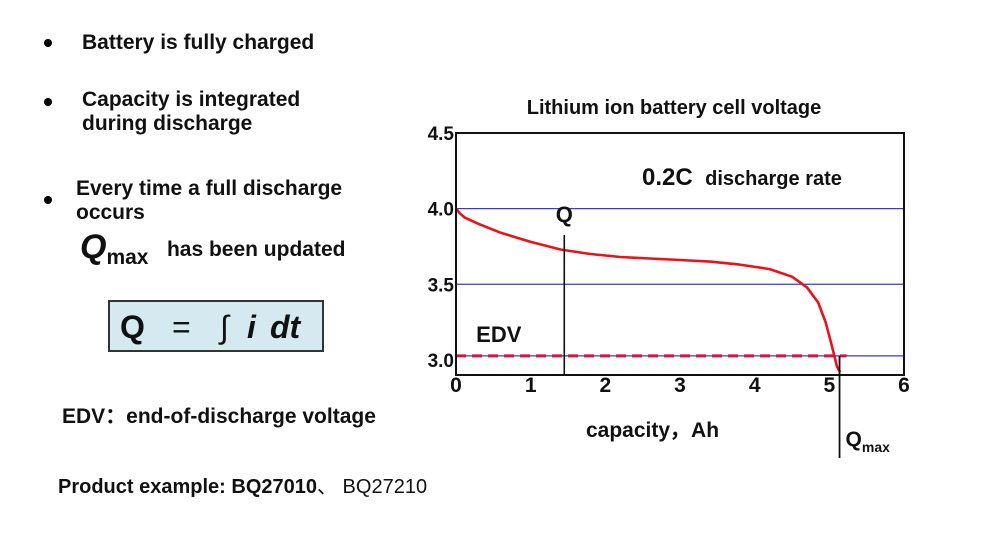  I want to click on formula-lhs: Q, so click(132, 327).